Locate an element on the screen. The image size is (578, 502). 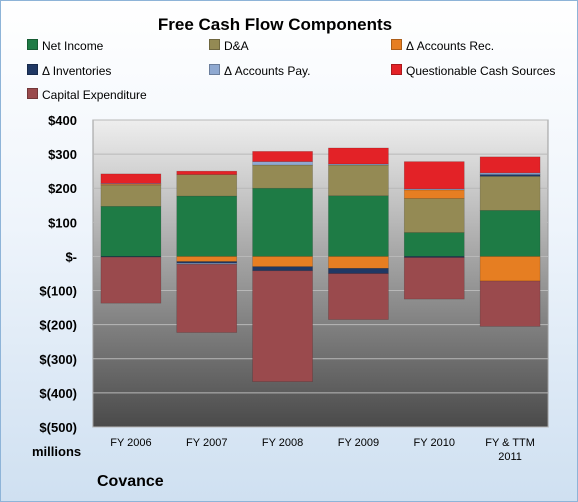
y-tick-label: $(200) is located at coordinates (58, 325).